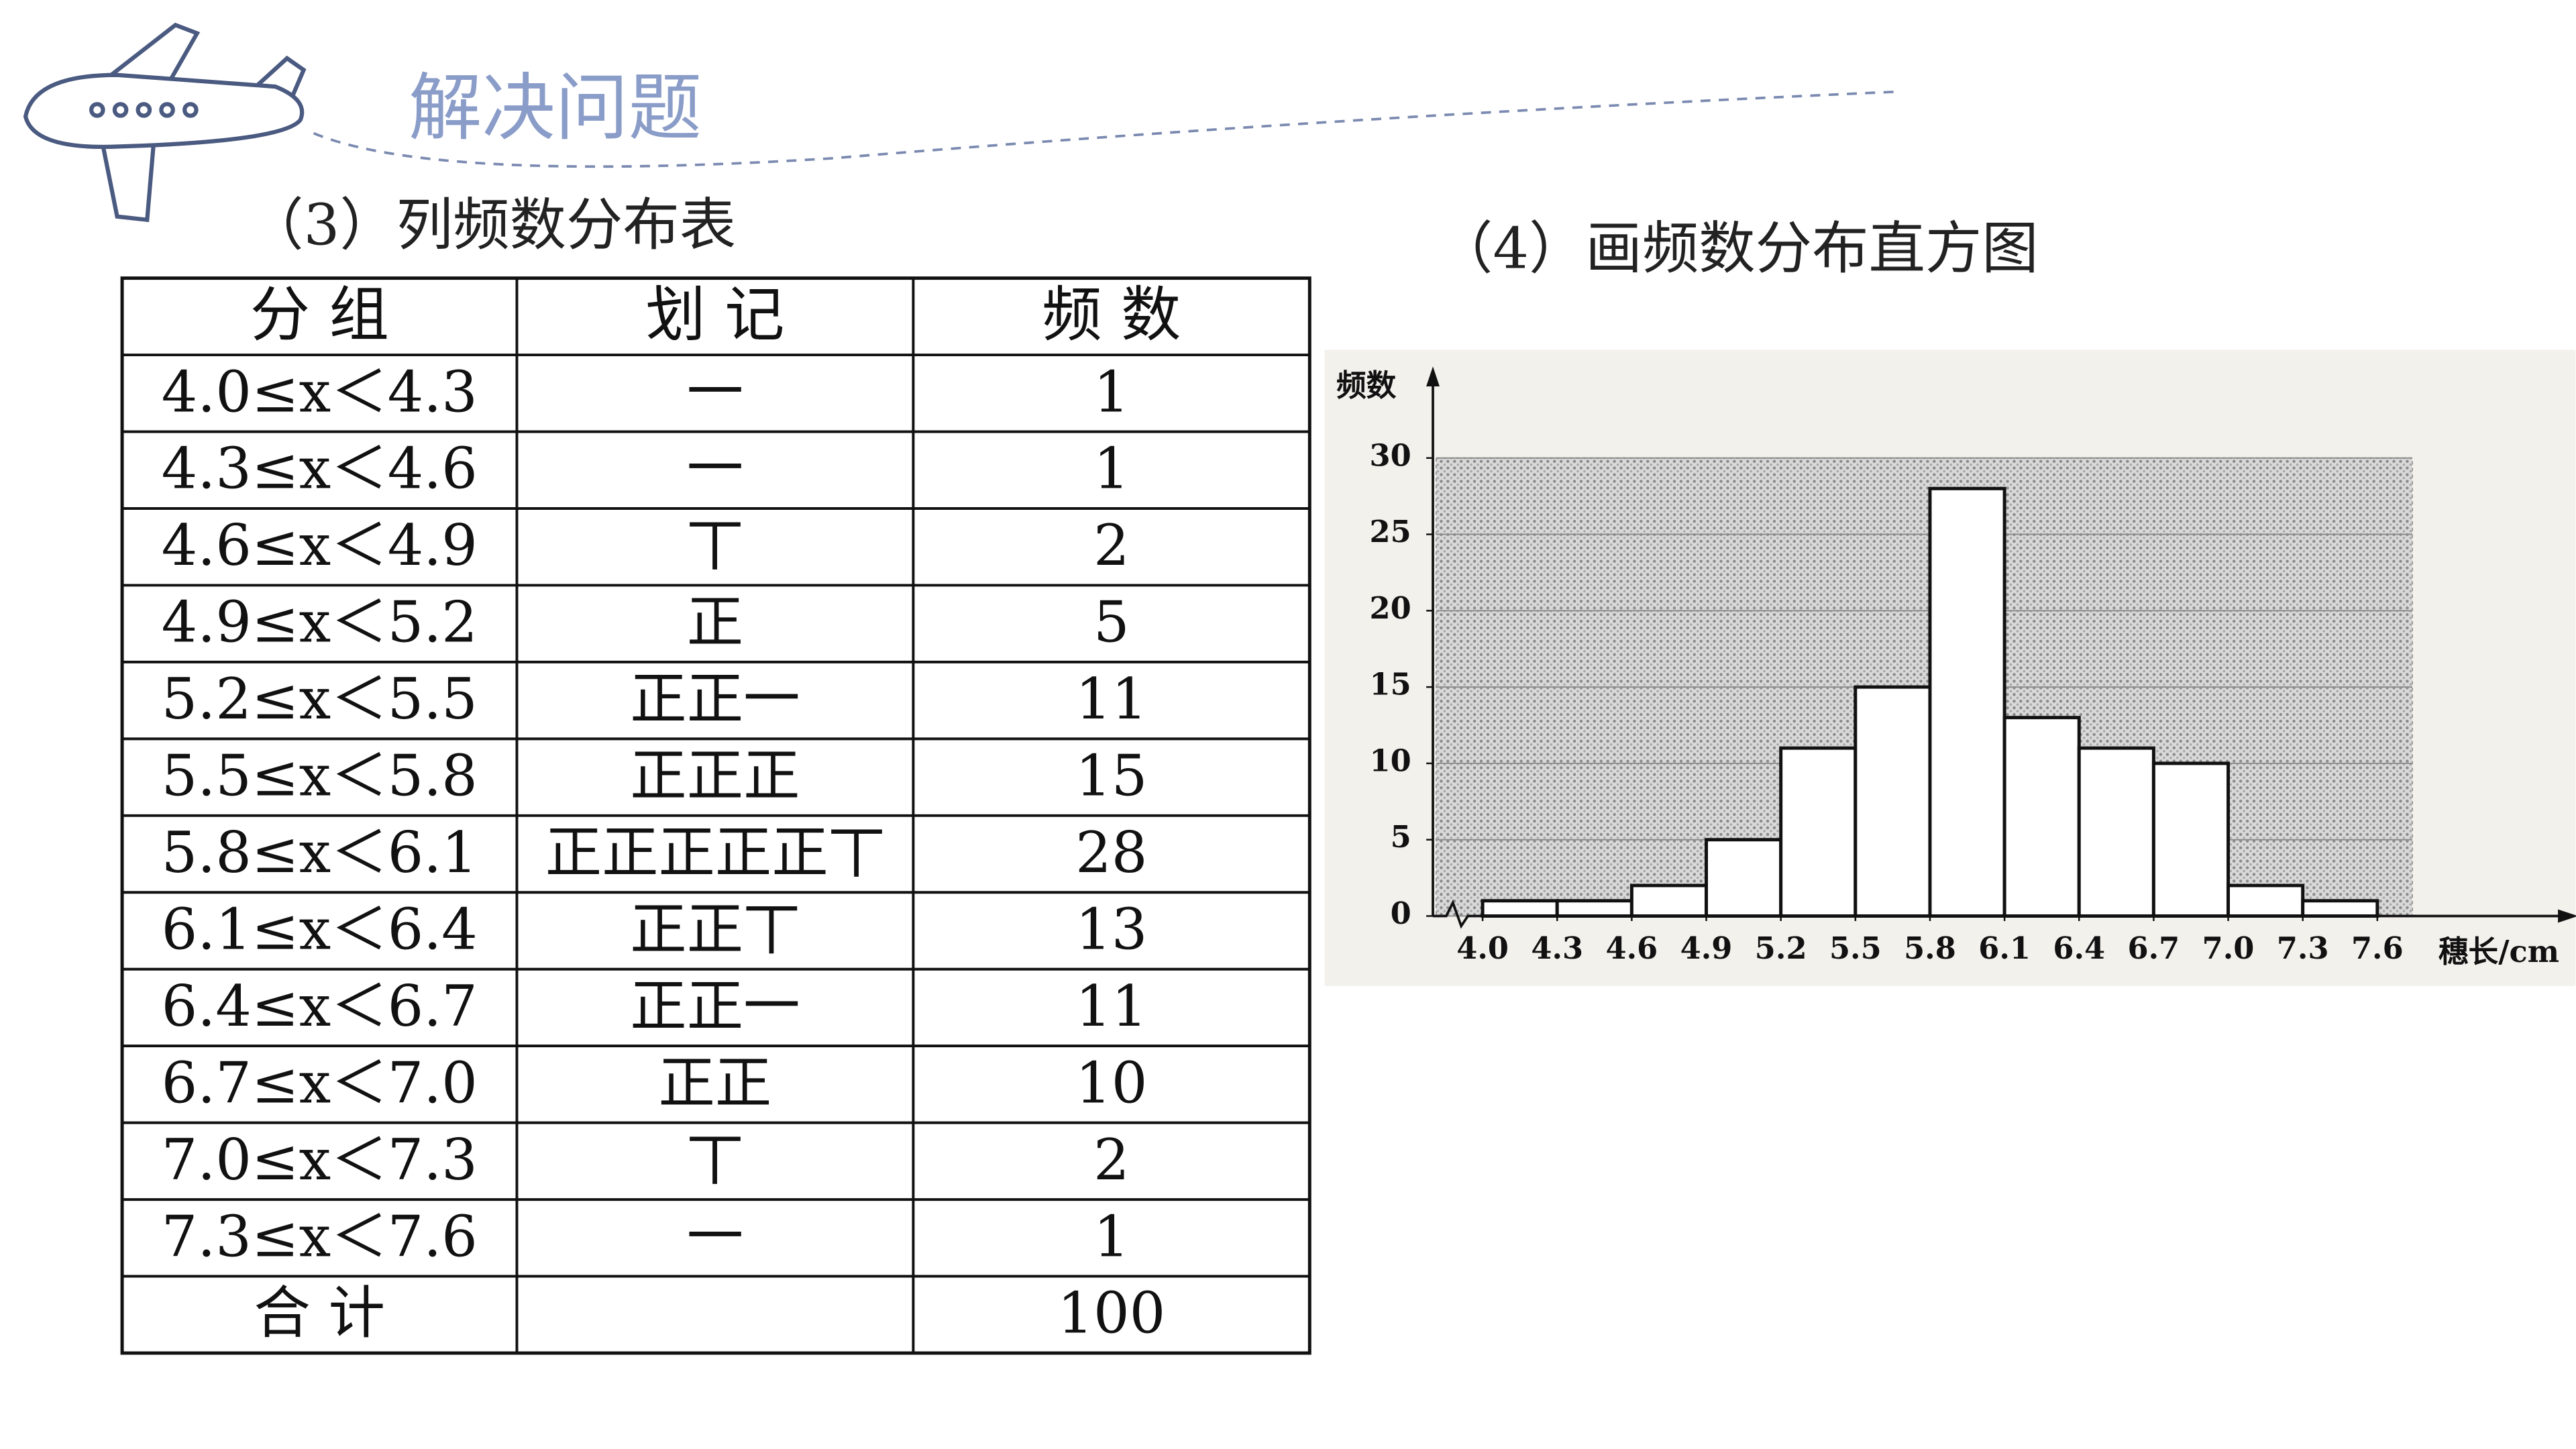  Describe the element at coordinates (715, 929) in the screenshot. I see `tally-cell: 正正丅` at that location.